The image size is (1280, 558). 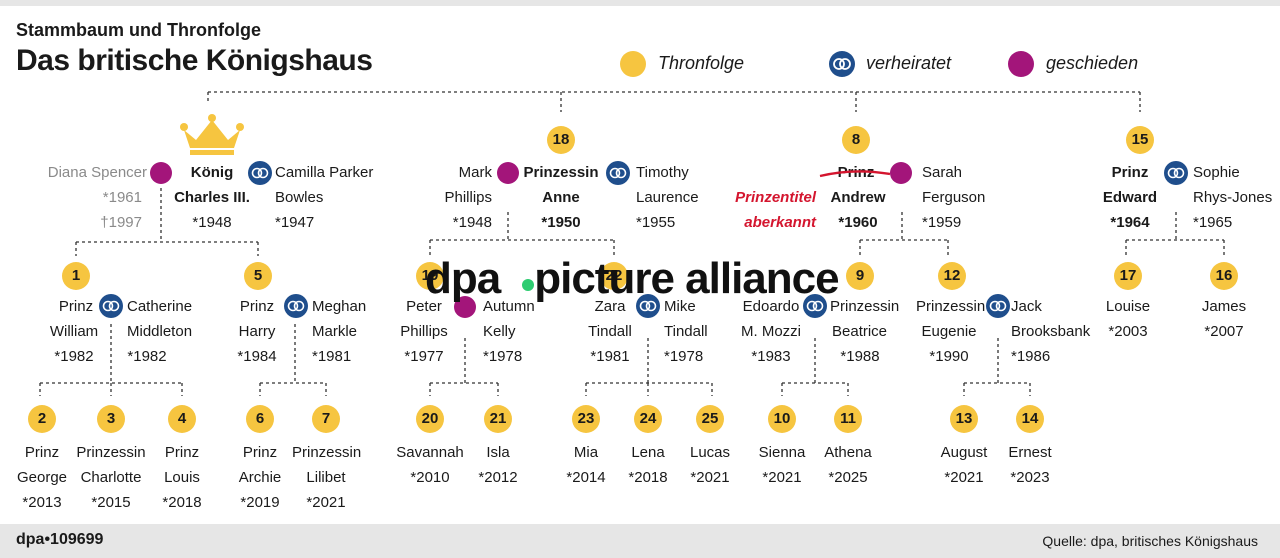 What do you see at coordinates (1224, 306) in the screenshot?
I see `james-name: James` at bounding box center [1224, 306].